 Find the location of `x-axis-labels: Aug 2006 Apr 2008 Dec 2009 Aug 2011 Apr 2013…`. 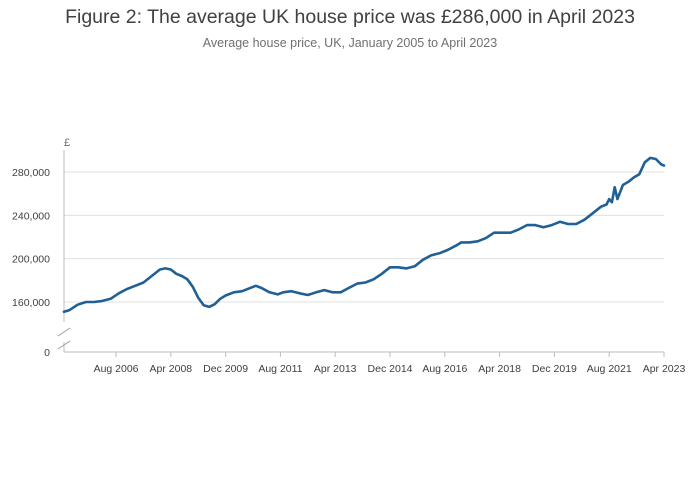

x-axis-labels: Aug 2006 Apr 2008 Dec 2009 Aug 2011 Apr 2013… is located at coordinates (390, 369).